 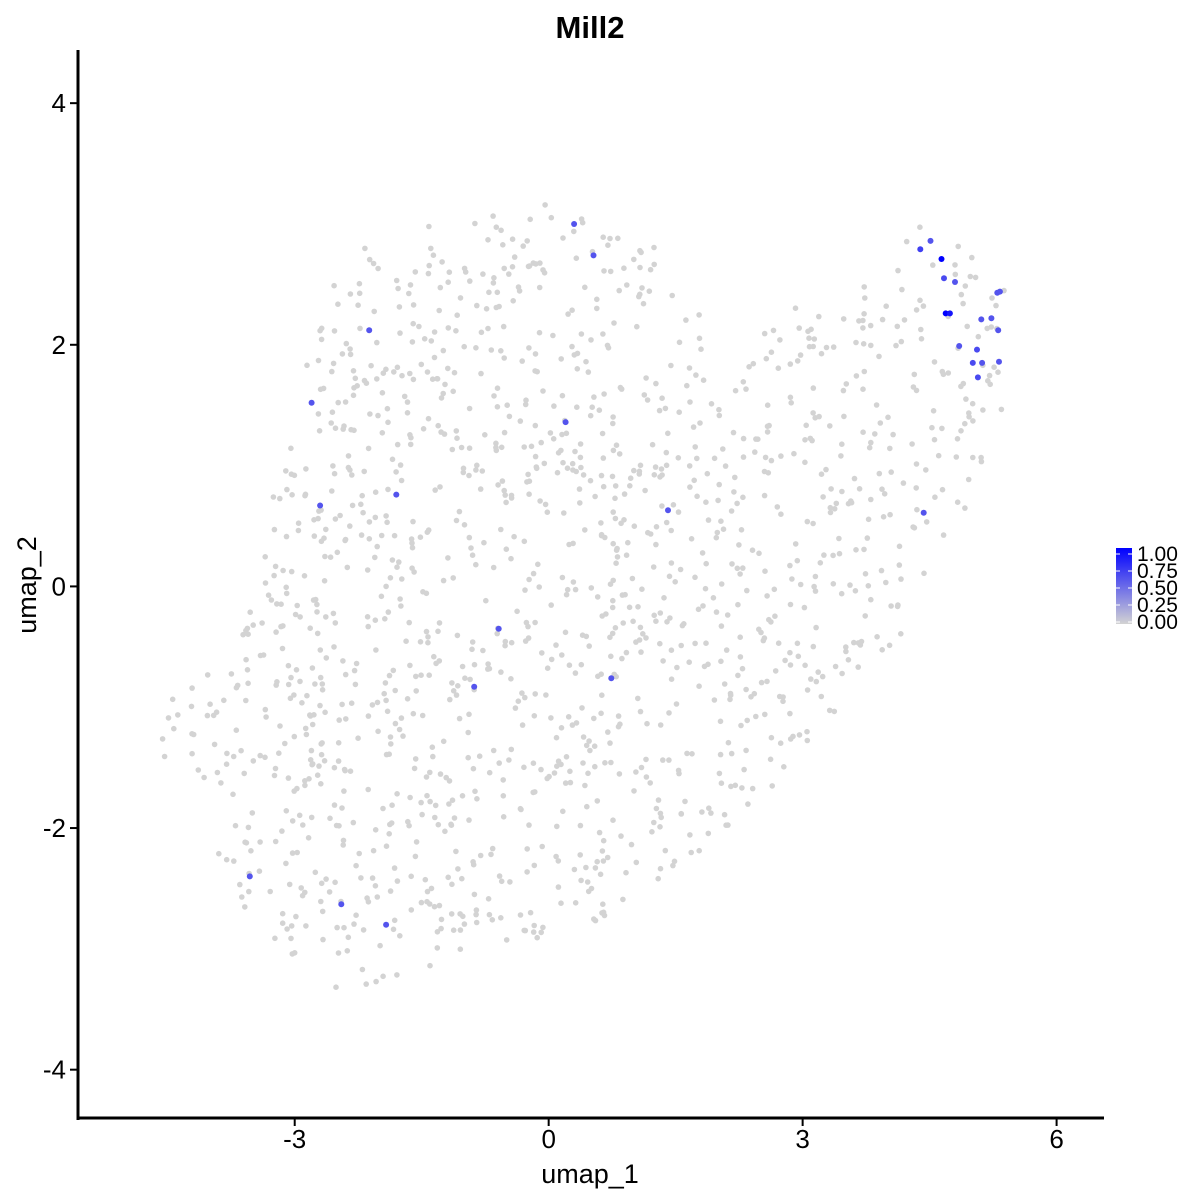 What do you see at coordinates (998, 330) in the screenshot?
I see `expressing-cell-point` at bounding box center [998, 330].